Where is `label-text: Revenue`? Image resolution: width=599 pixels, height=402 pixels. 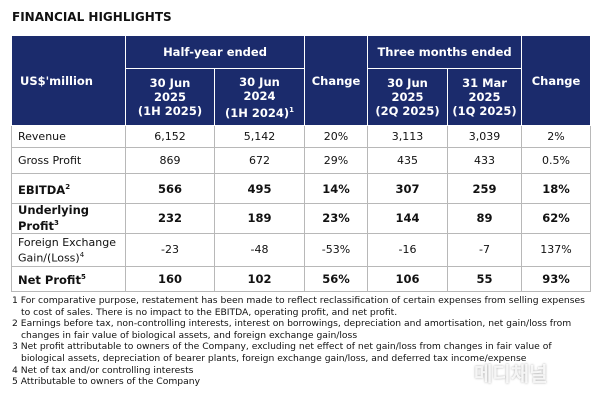 label-text: Revenue is located at coordinates (42, 136).